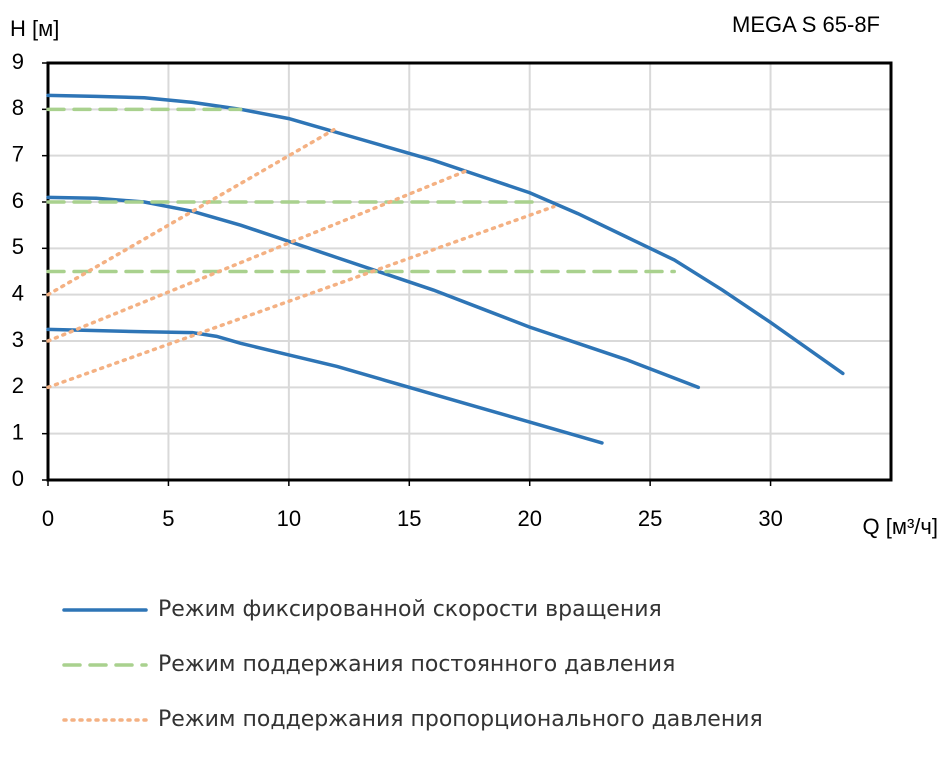 Image resolution: width=947 pixels, height=757 pixels. I want to click on y-tick-label: 7, so click(18, 153).